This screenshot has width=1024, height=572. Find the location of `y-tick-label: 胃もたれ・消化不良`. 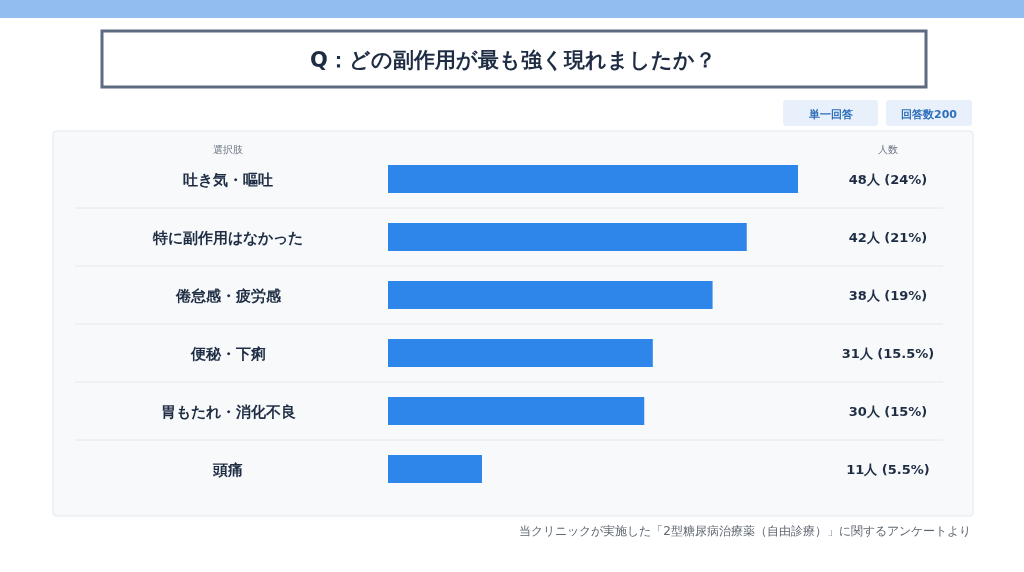

y-tick-label: 胃もたれ・消化不良 is located at coordinates (228, 412).